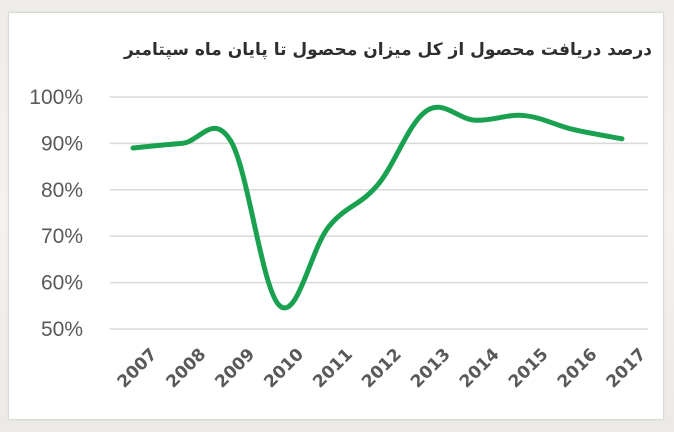 This screenshot has width=674, height=432. What do you see at coordinates (62, 329) in the screenshot?
I see `y-tick-label: 50%` at bounding box center [62, 329].